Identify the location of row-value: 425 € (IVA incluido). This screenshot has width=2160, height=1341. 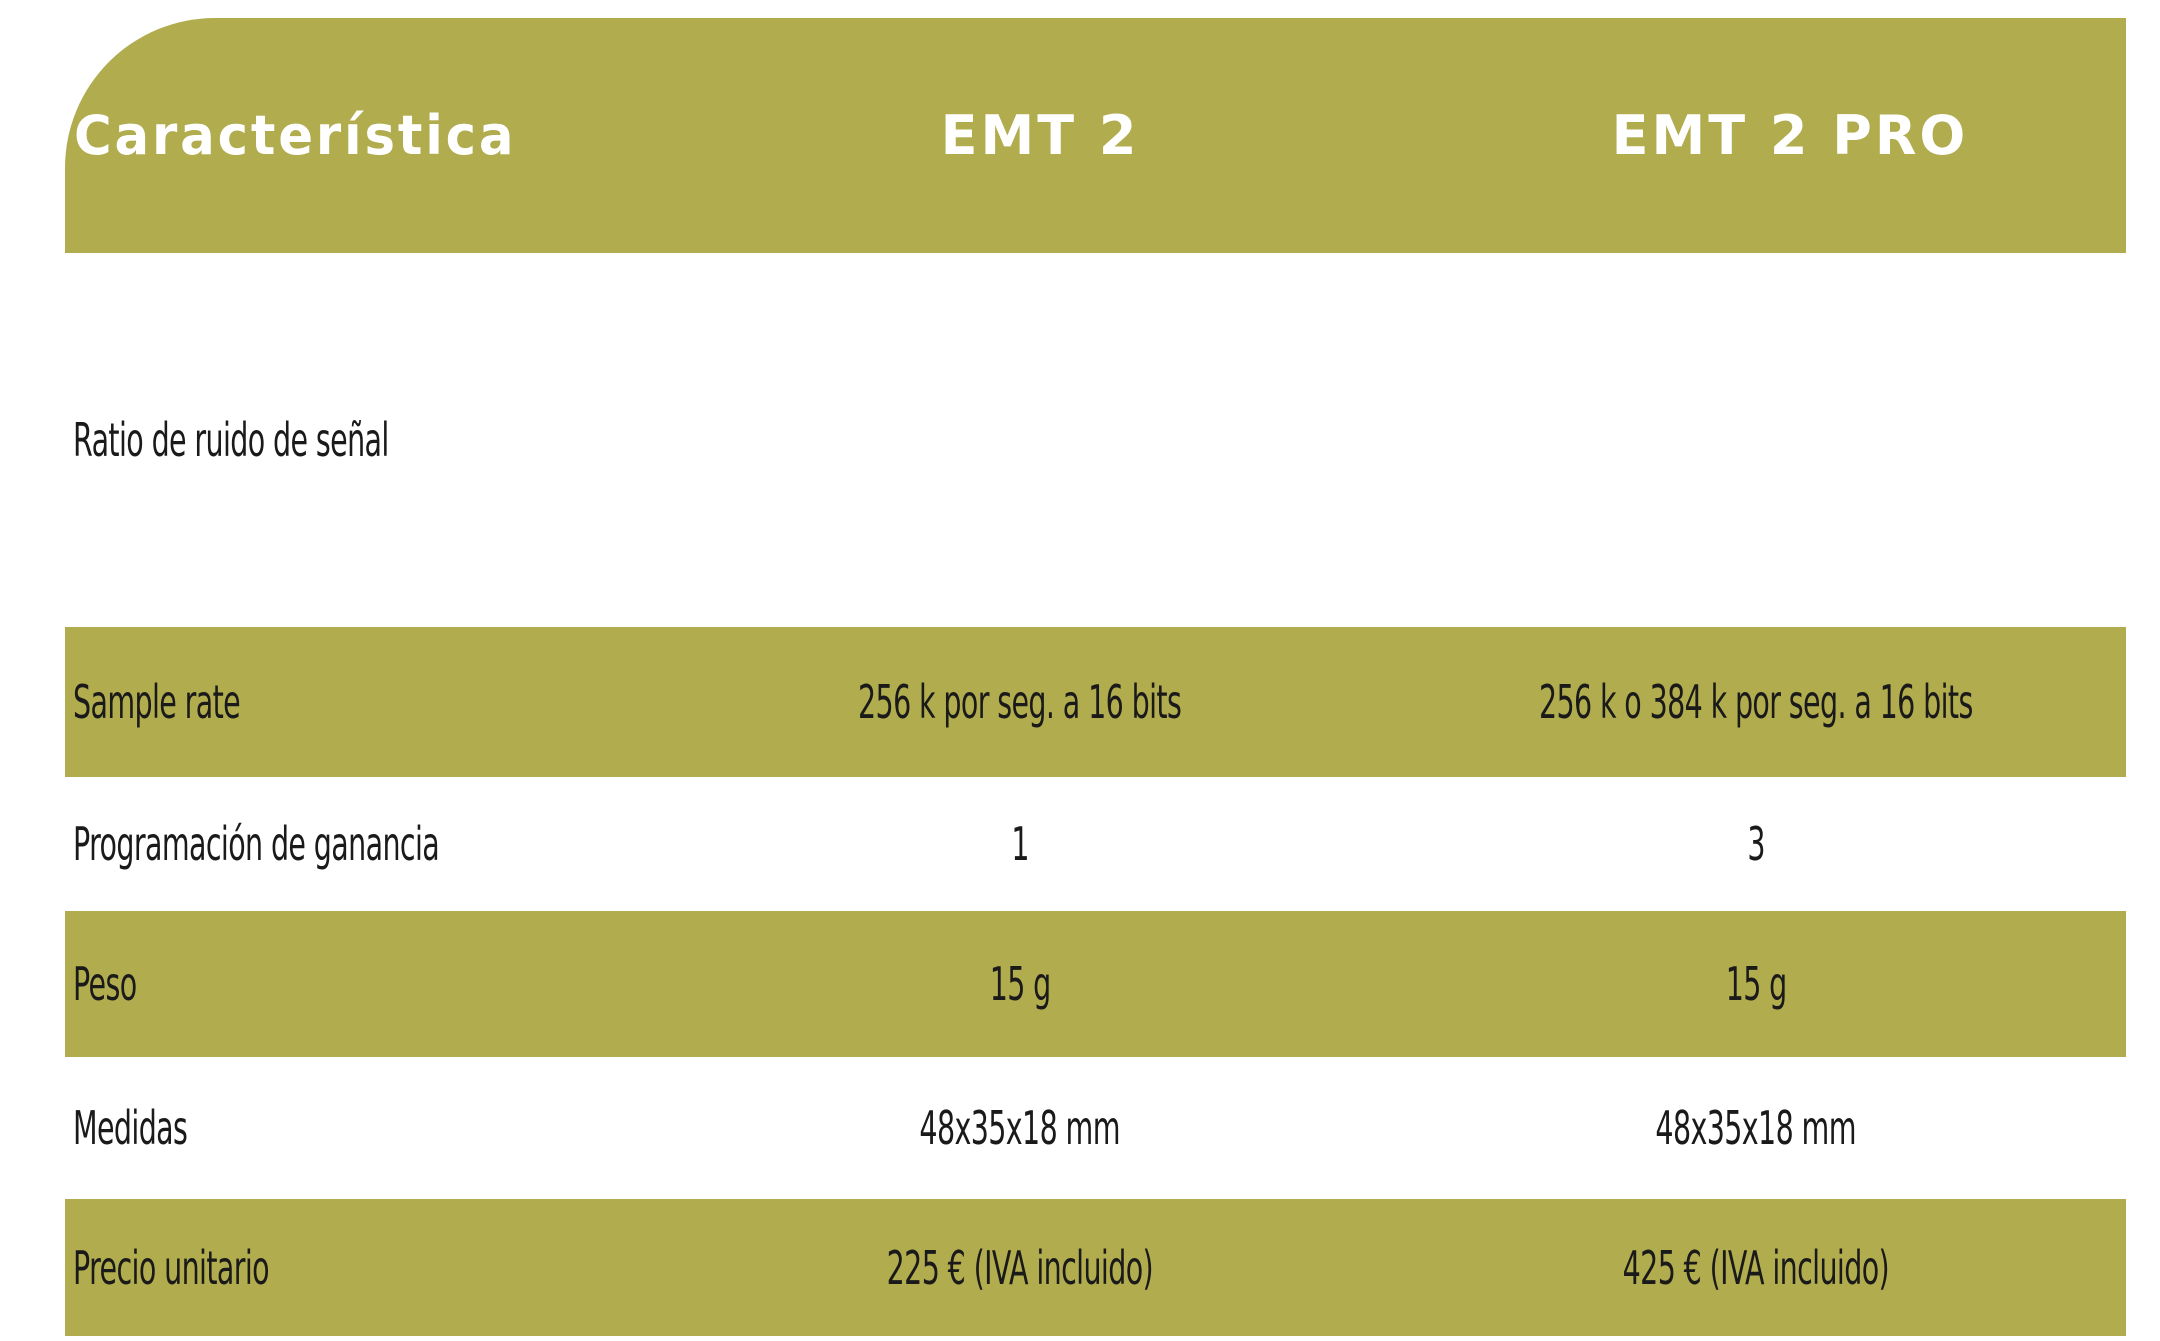
(1756, 1267).